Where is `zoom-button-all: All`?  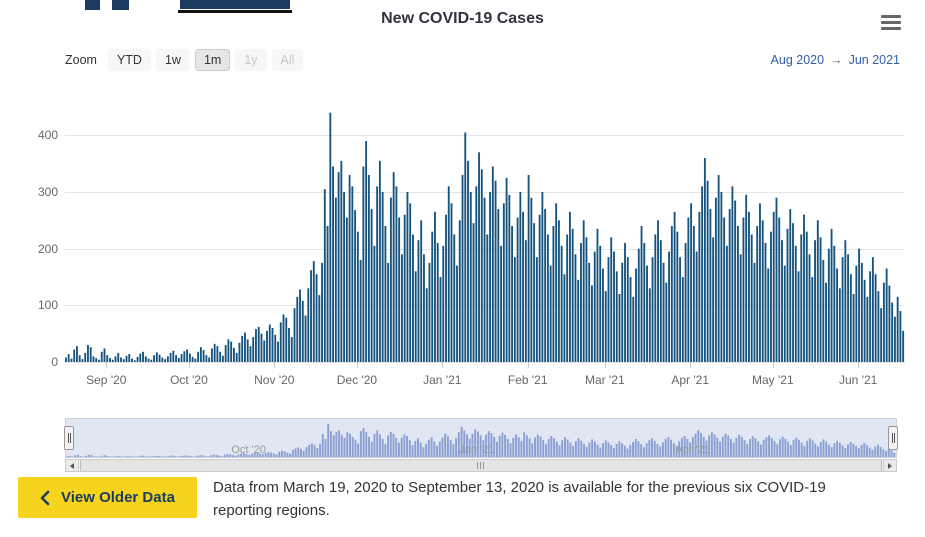
zoom-button-all: All is located at coordinates (287, 60).